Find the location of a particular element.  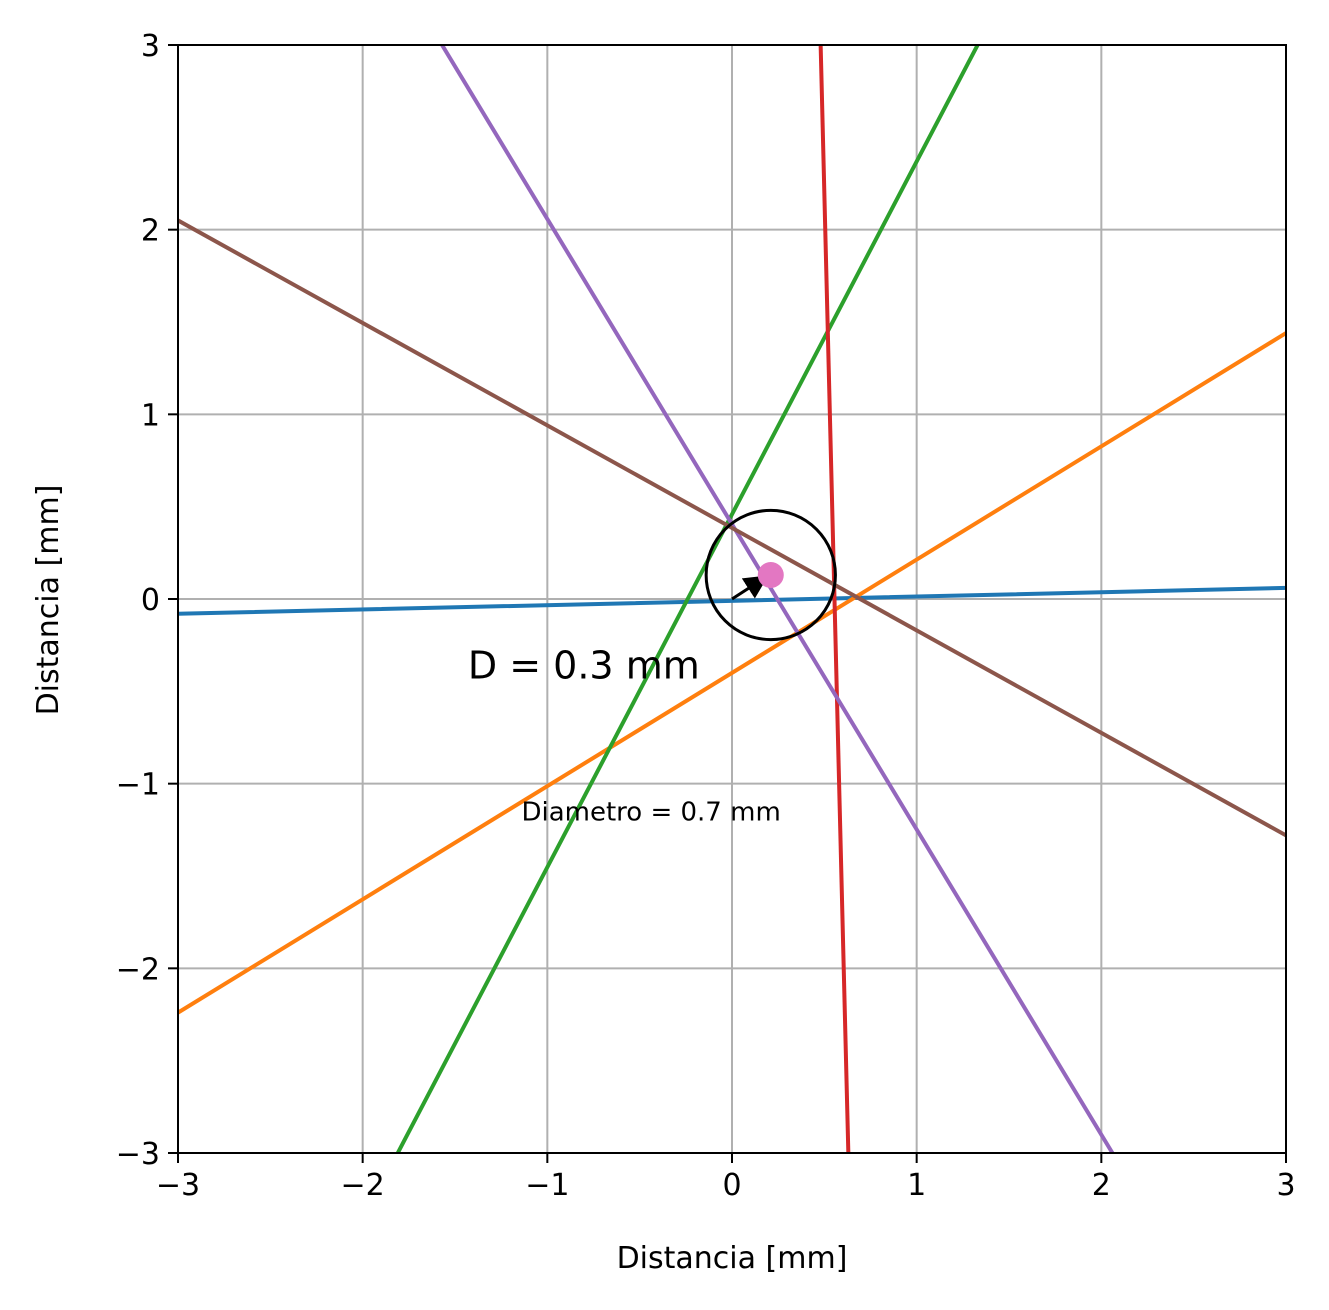

center-point is located at coordinates (770, 574).